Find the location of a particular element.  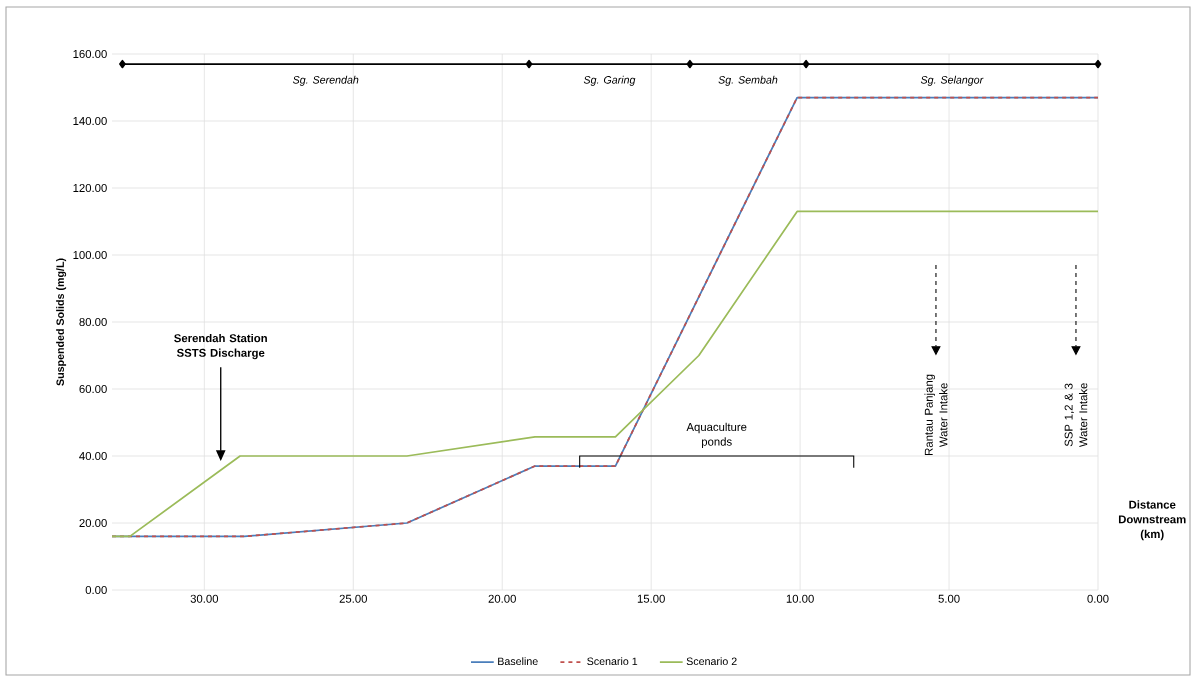

y-axis-title: Suspended Solids (mg/L) is located at coordinates (61, 322).